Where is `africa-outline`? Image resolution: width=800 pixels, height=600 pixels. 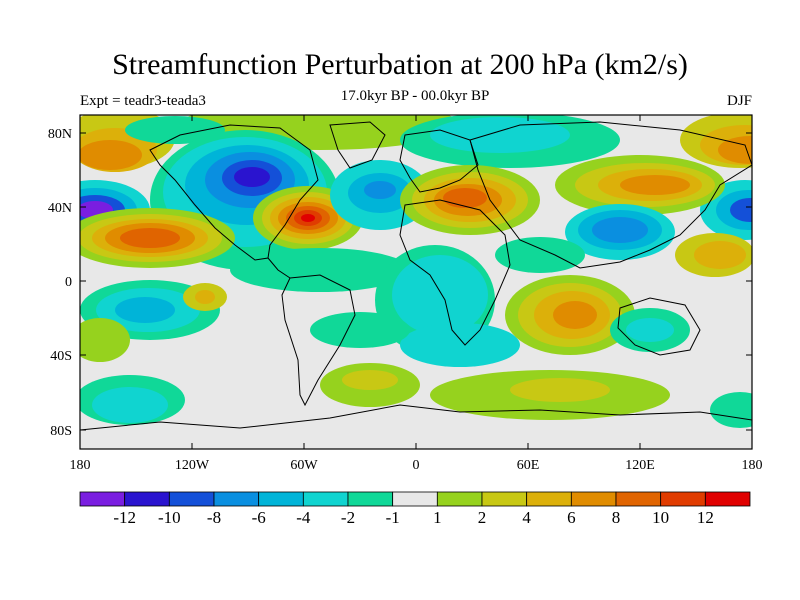 africa-outline is located at coordinates (455, 272).